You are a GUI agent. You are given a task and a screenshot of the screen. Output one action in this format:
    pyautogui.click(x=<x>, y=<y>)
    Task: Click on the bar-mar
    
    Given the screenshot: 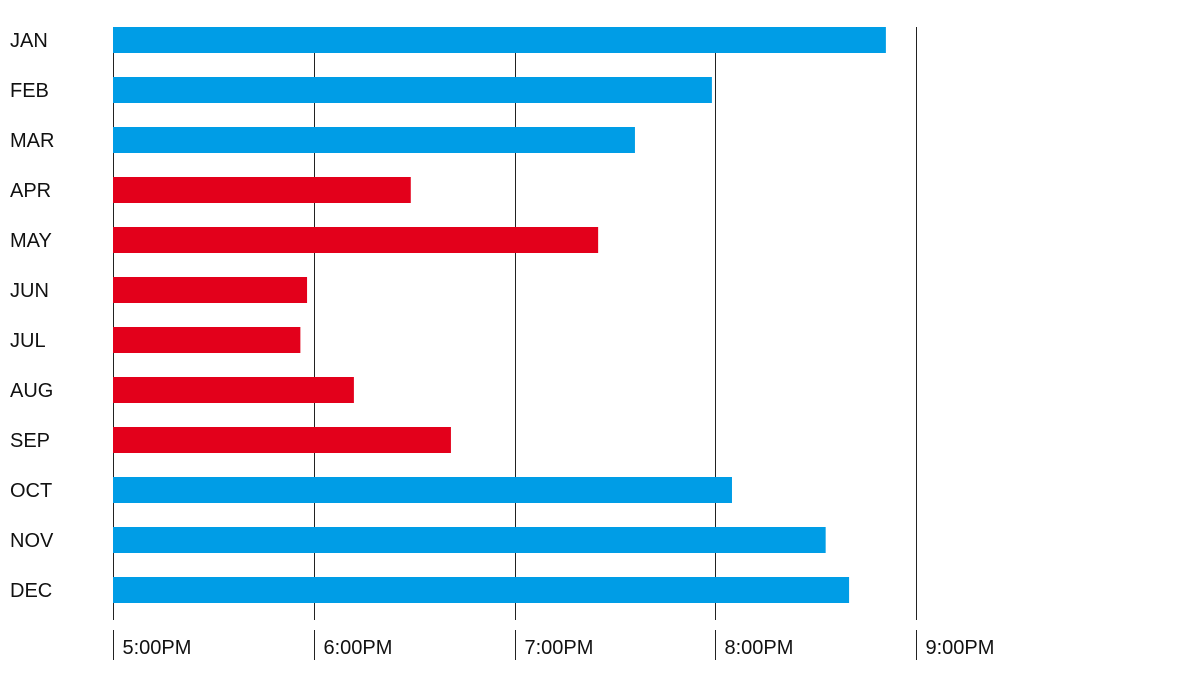 What is the action you would take?
    pyautogui.click(x=374, y=140)
    